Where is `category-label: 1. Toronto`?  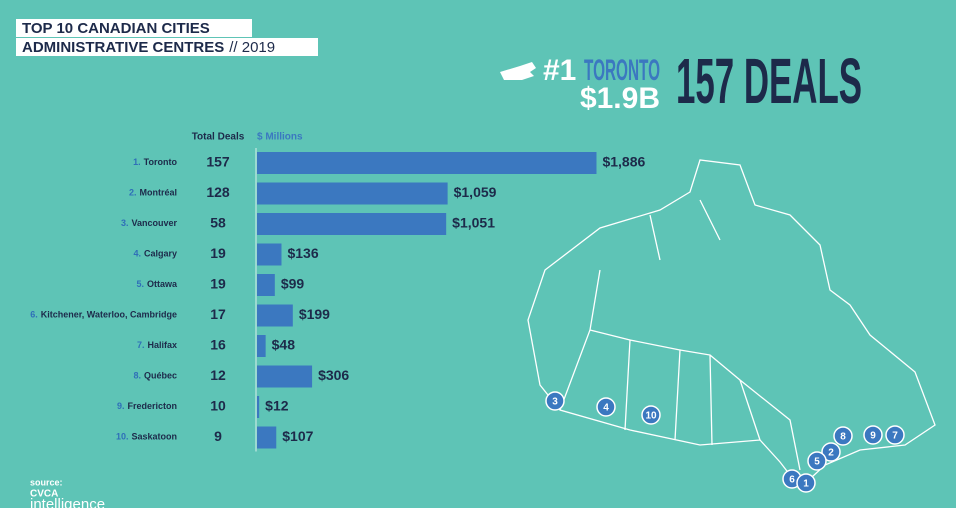
category-label: 1. Toronto is located at coordinates (155, 162).